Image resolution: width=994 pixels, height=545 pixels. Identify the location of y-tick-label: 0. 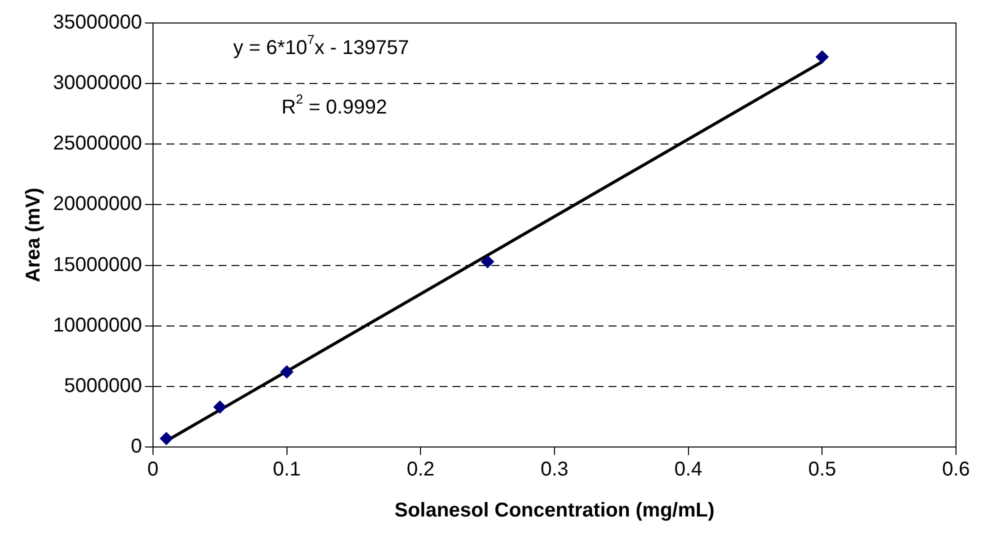
(136, 447).